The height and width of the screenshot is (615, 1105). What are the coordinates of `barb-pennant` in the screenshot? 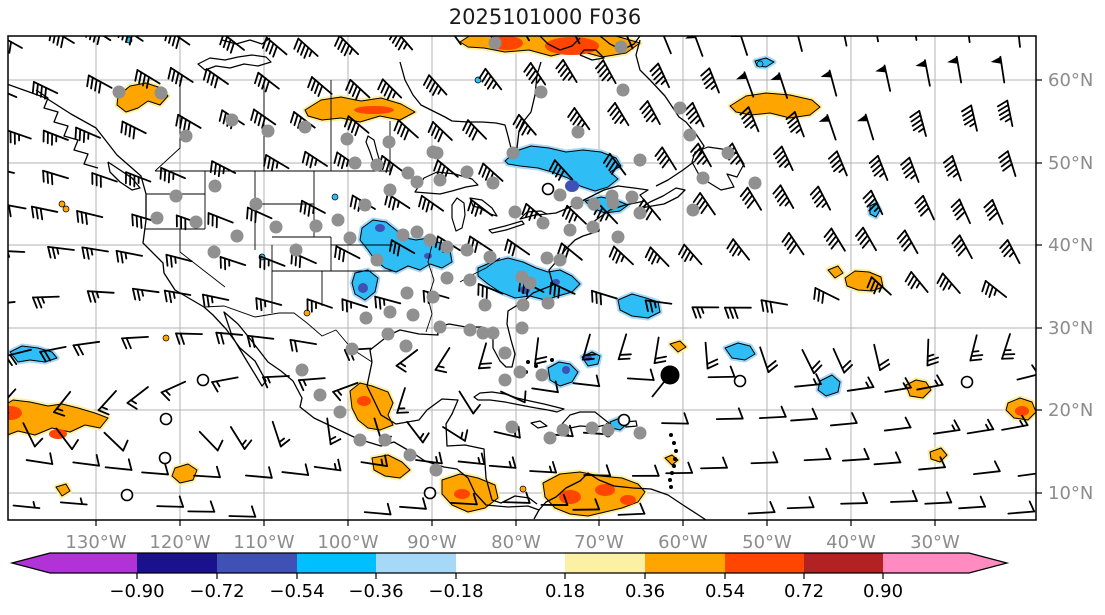 It's located at (837, 23).